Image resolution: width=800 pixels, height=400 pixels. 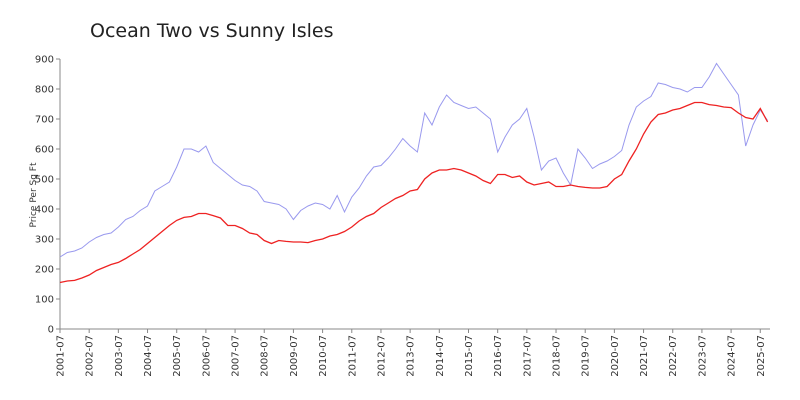 What do you see at coordinates (615, 356) in the screenshot?
I see `x-tick-label: 2020-07` at bounding box center [615, 356].